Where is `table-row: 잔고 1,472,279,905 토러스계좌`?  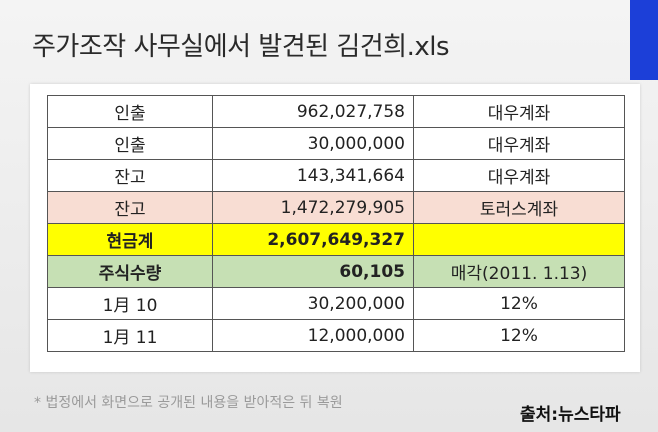
table-row: 잔고 1,472,279,905 토러스계좌 is located at coordinates (336, 207).